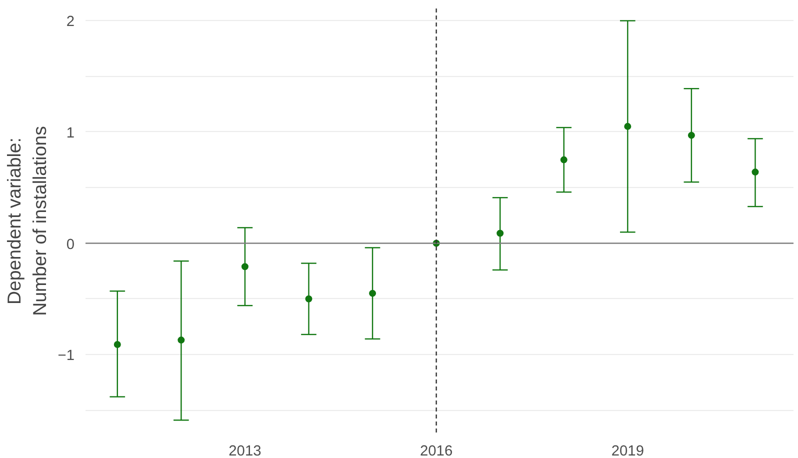  What do you see at coordinates (27, 221) in the screenshot?
I see `y-axis-title: Dependent variable: Number of installations` at bounding box center [27, 221].